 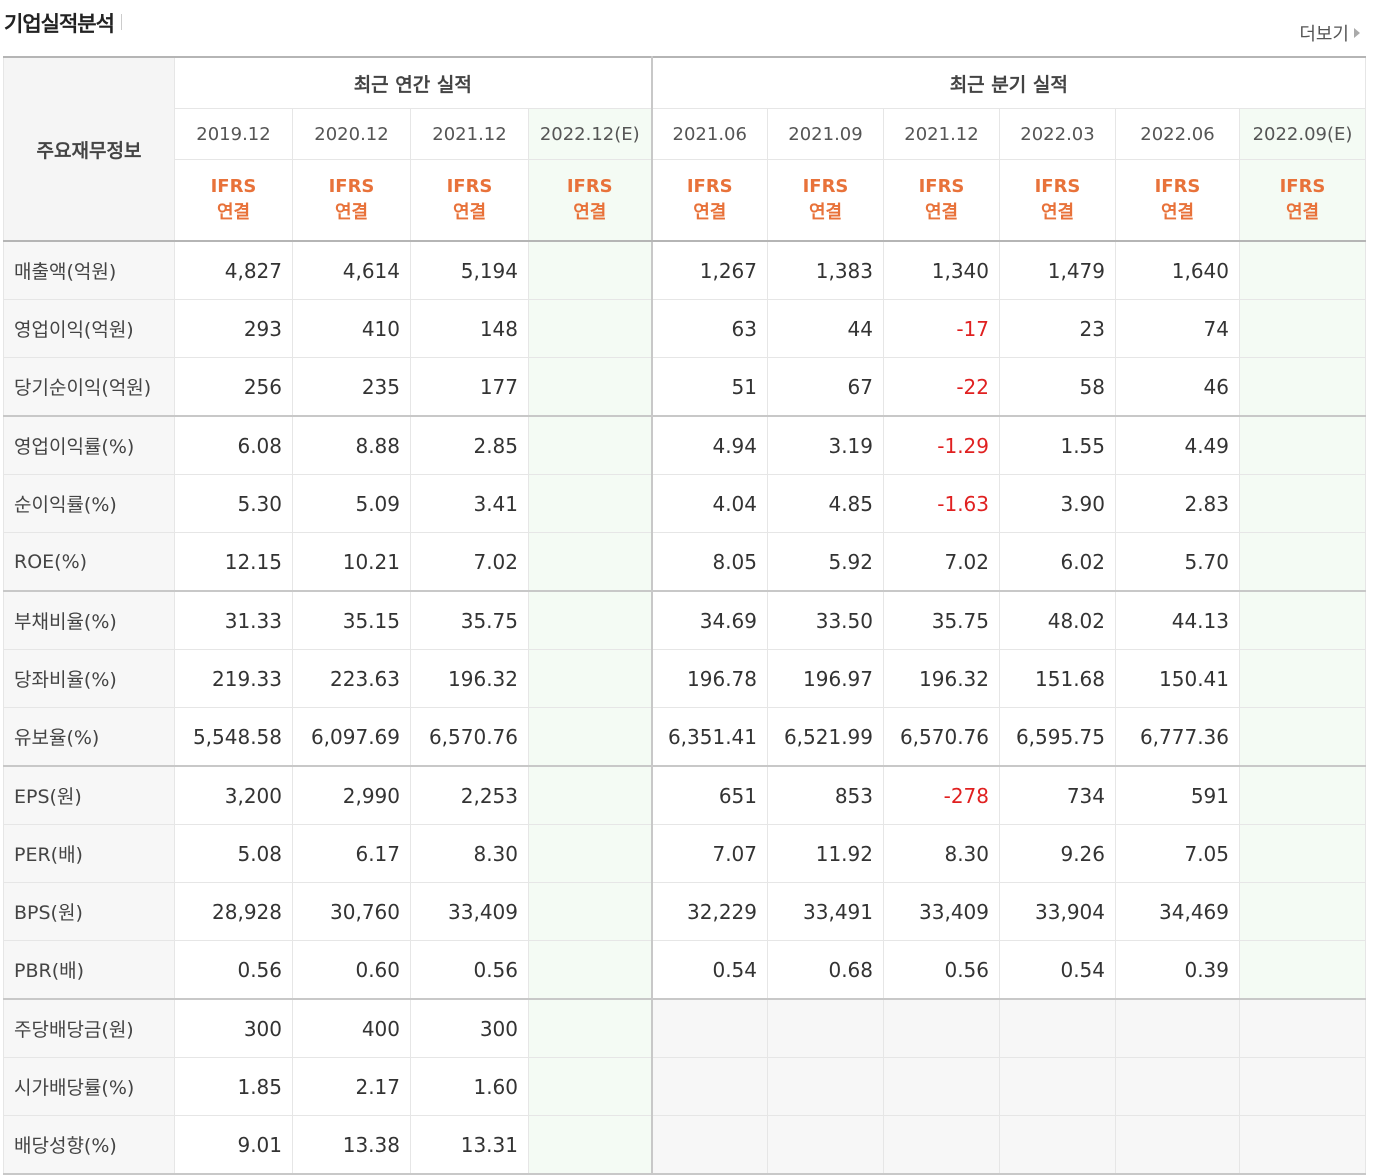 I want to click on table-cell: 148, so click(x=469, y=328).